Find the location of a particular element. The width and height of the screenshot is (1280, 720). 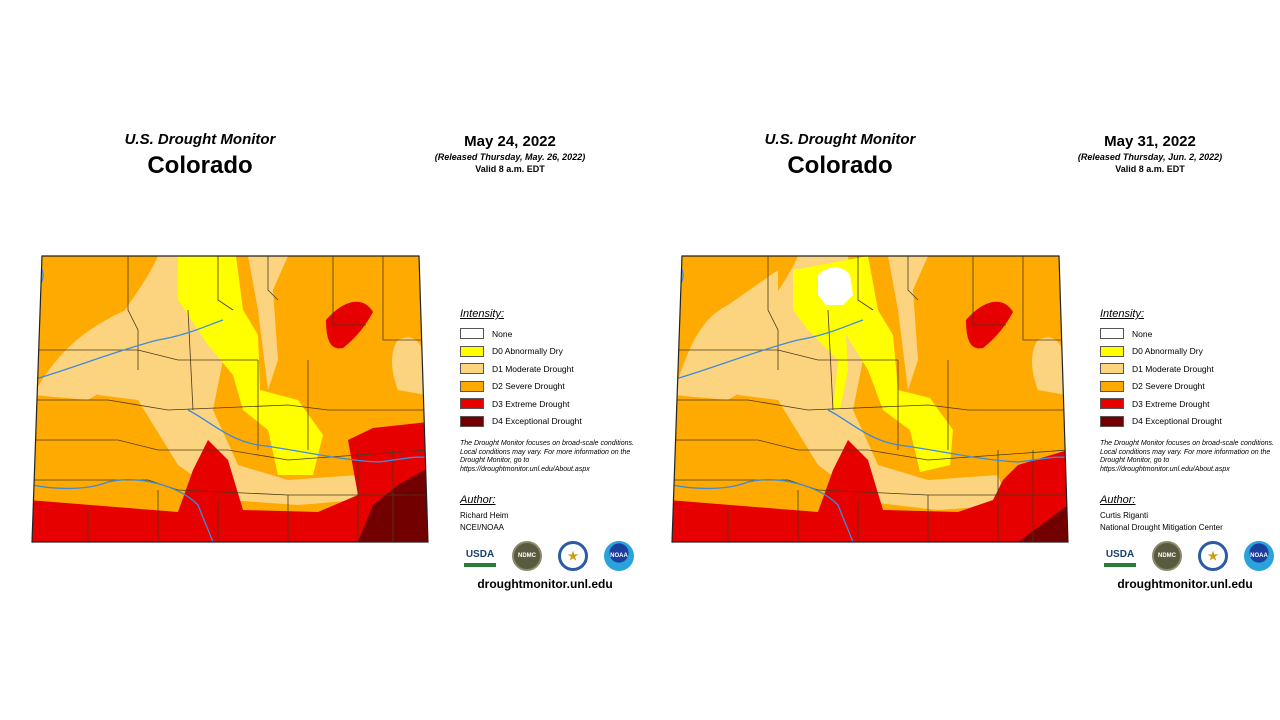

author-name: Richard Heim is located at coordinates (484, 515).